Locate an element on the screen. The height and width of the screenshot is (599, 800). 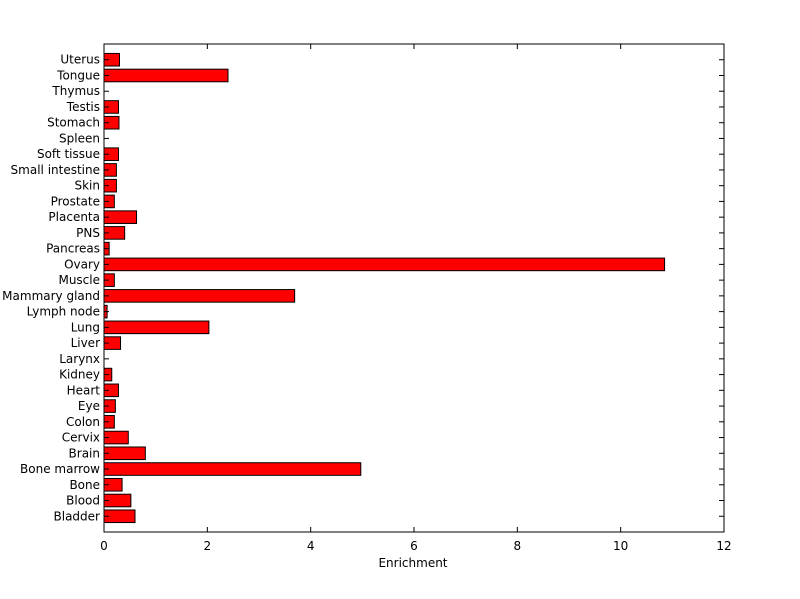
y-tick-label: Lymph node is located at coordinates (63, 312).